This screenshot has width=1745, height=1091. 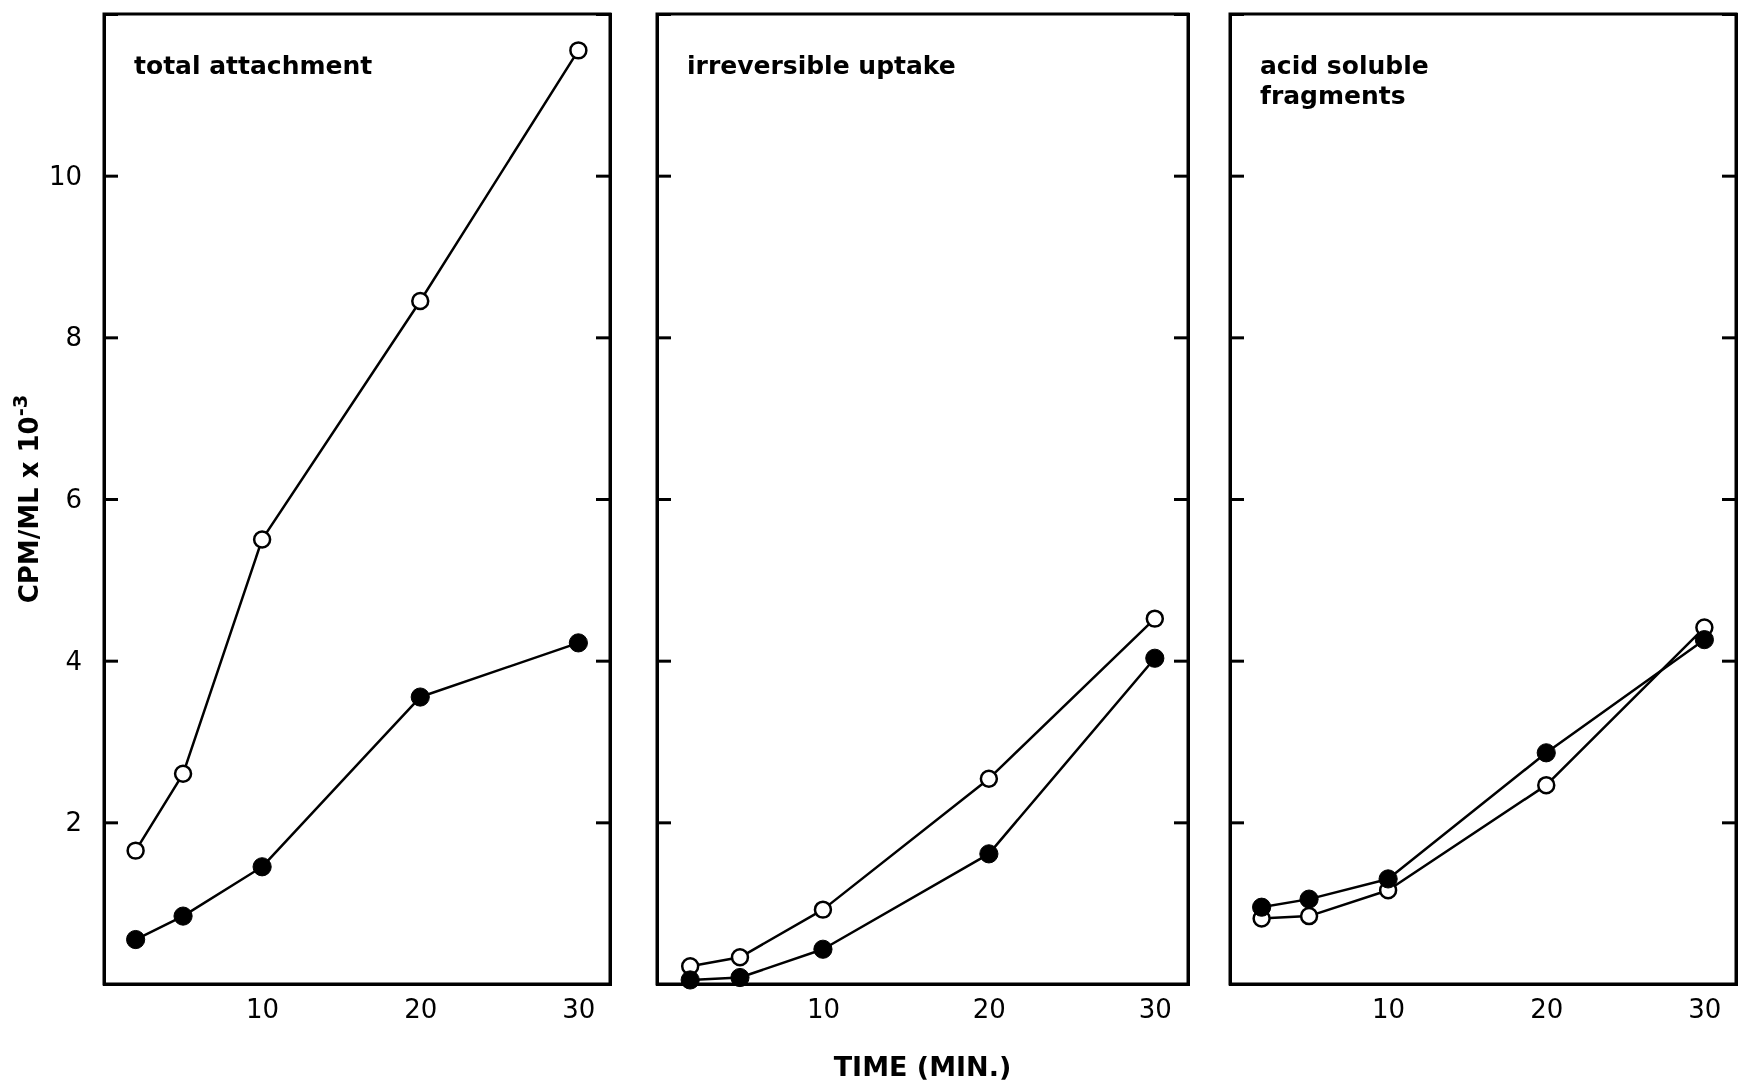 I want to click on text: acid soluble fragments, so click(x=1344, y=80).